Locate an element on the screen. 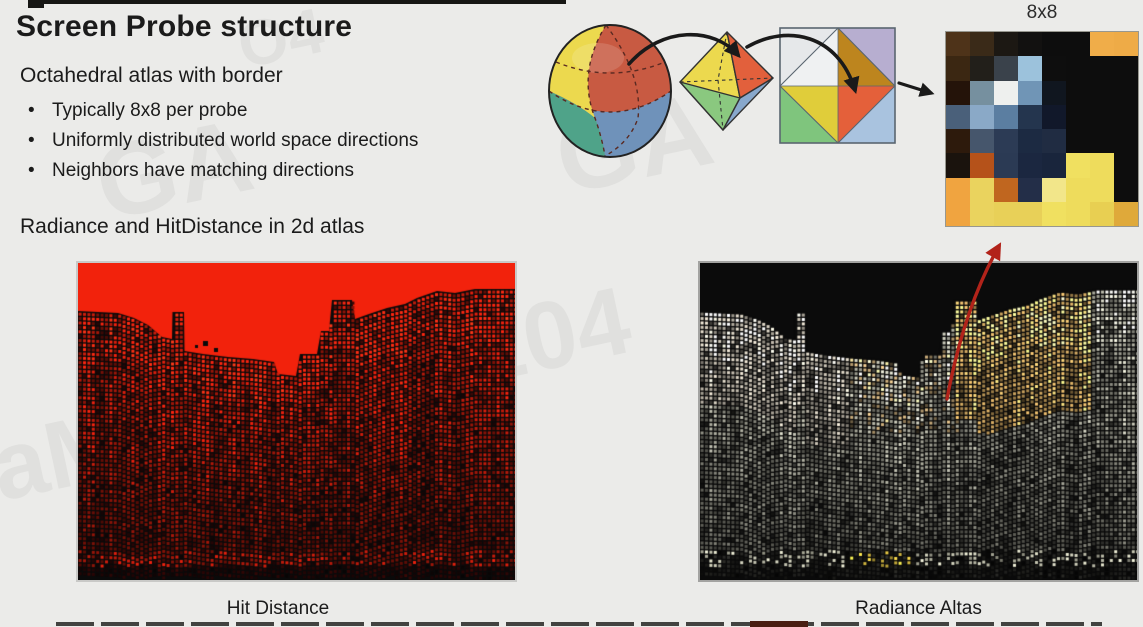  sphere-figure is located at coordinates (610, 91).